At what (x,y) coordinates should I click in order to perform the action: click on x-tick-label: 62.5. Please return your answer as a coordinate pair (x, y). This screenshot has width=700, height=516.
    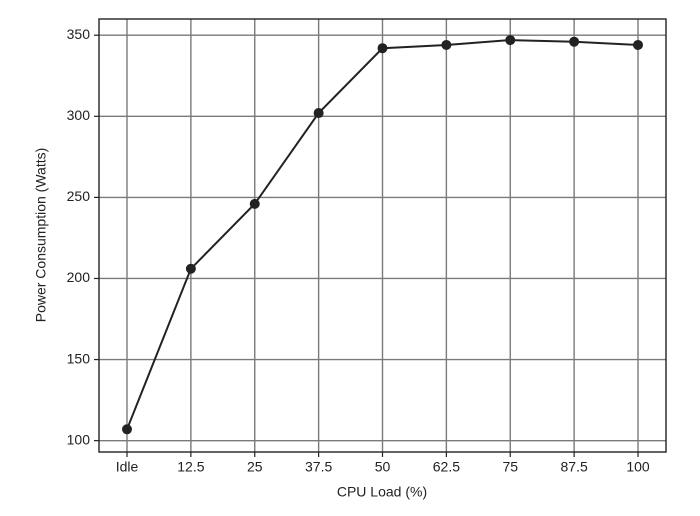
    Looking at the image, I should click on (446, 467).